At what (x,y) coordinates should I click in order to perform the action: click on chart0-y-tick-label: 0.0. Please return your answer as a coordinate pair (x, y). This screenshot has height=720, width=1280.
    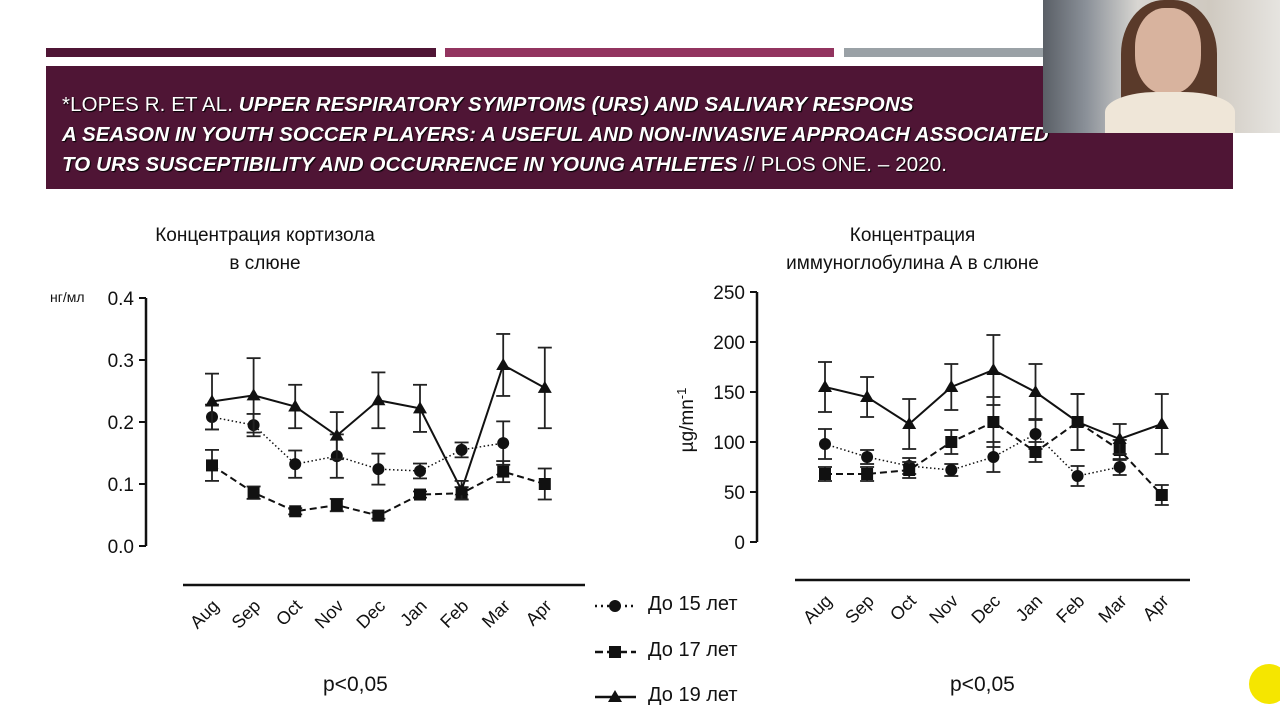
    Looking at the image, I should click on (121, 547).